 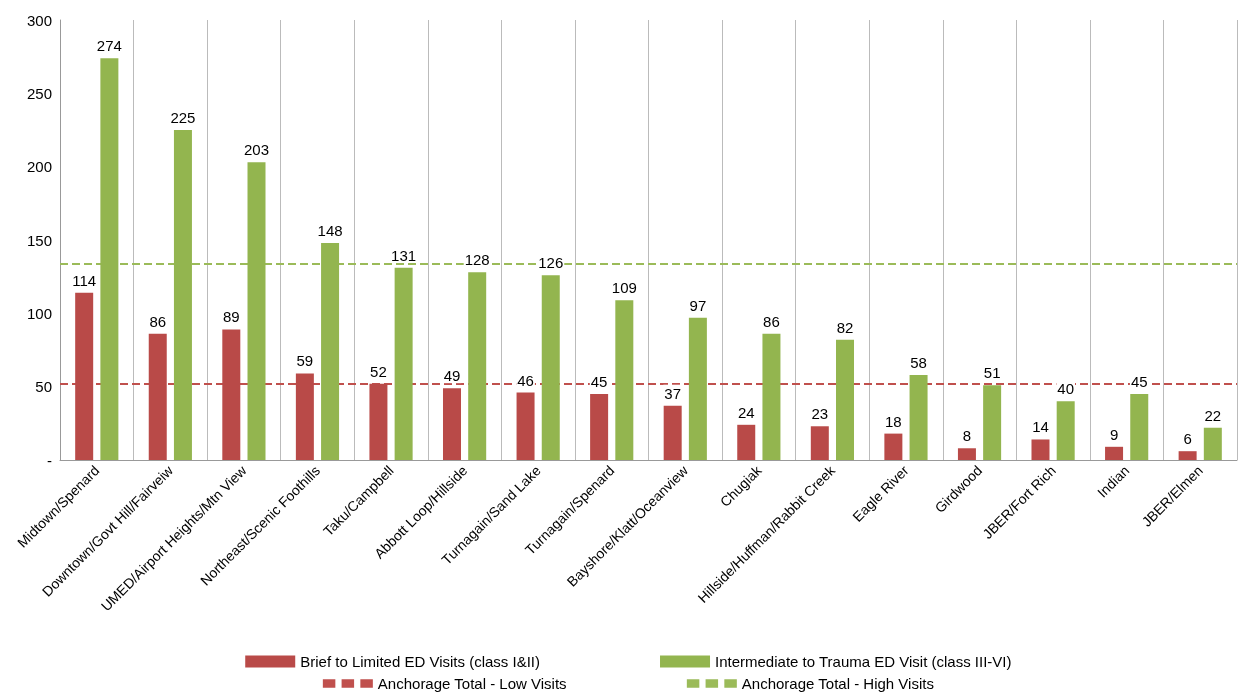 What do you see at coordinates (918, 362) in the screenshot?
I see `data-label: 58` at bounding box center [918, 362].